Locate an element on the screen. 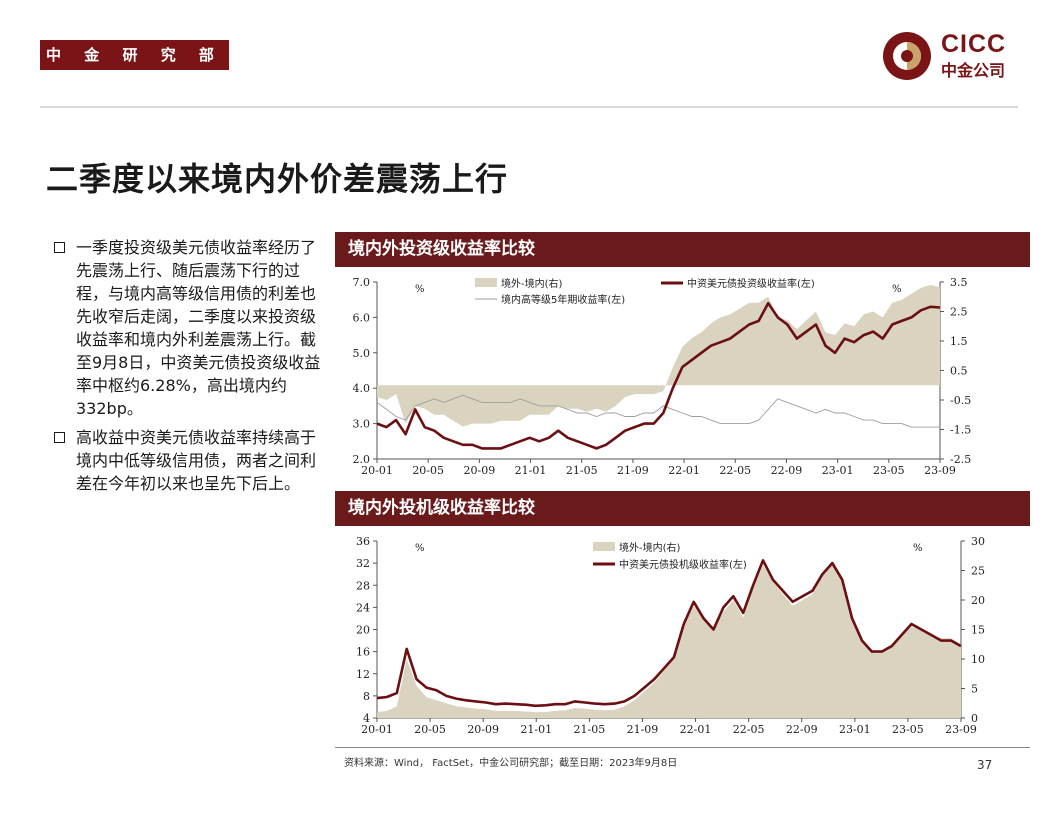  y-right-tick-label: 20 is located at coordinates (978, 600).